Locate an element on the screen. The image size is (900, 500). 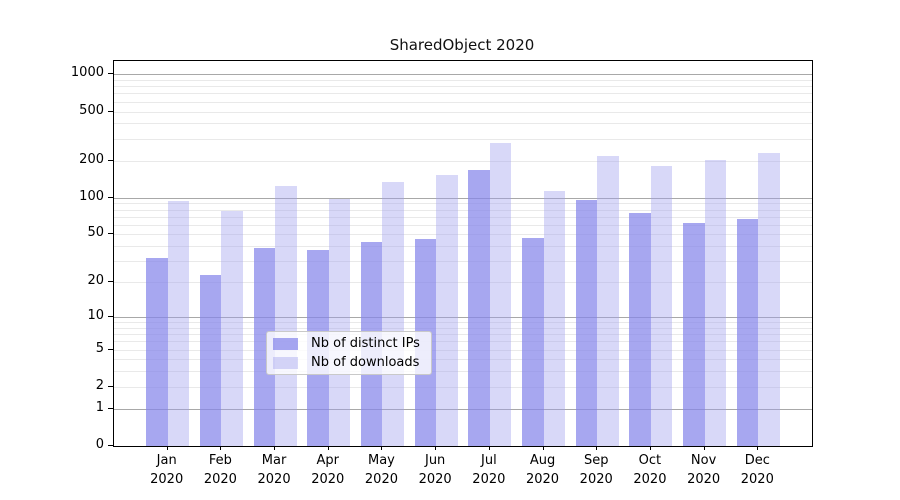
legend-label: Nb of downloads is located at coordinates (365, 362).